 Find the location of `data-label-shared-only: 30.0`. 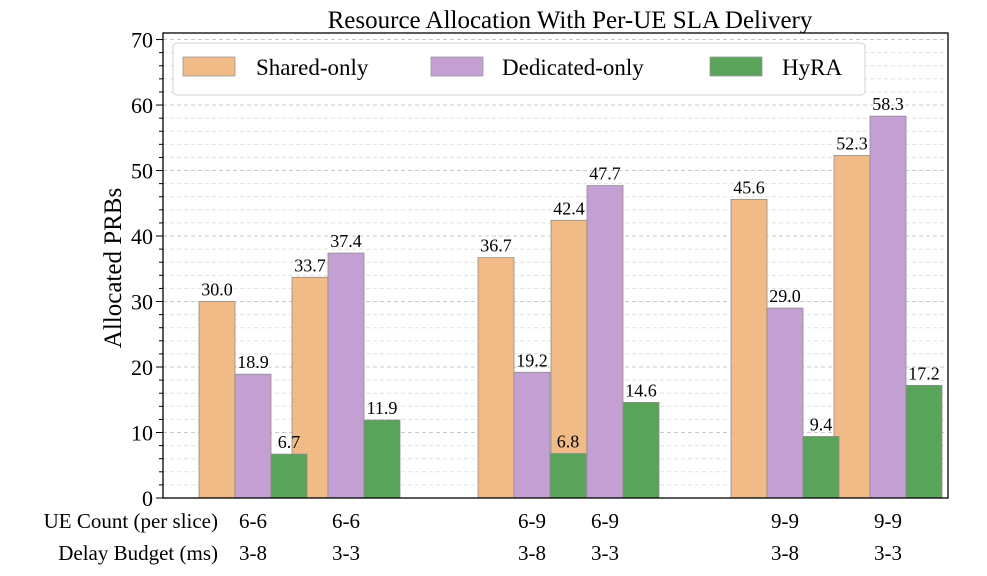

data-label-shared-only: 30.0 is located at coordinates (217, 290).